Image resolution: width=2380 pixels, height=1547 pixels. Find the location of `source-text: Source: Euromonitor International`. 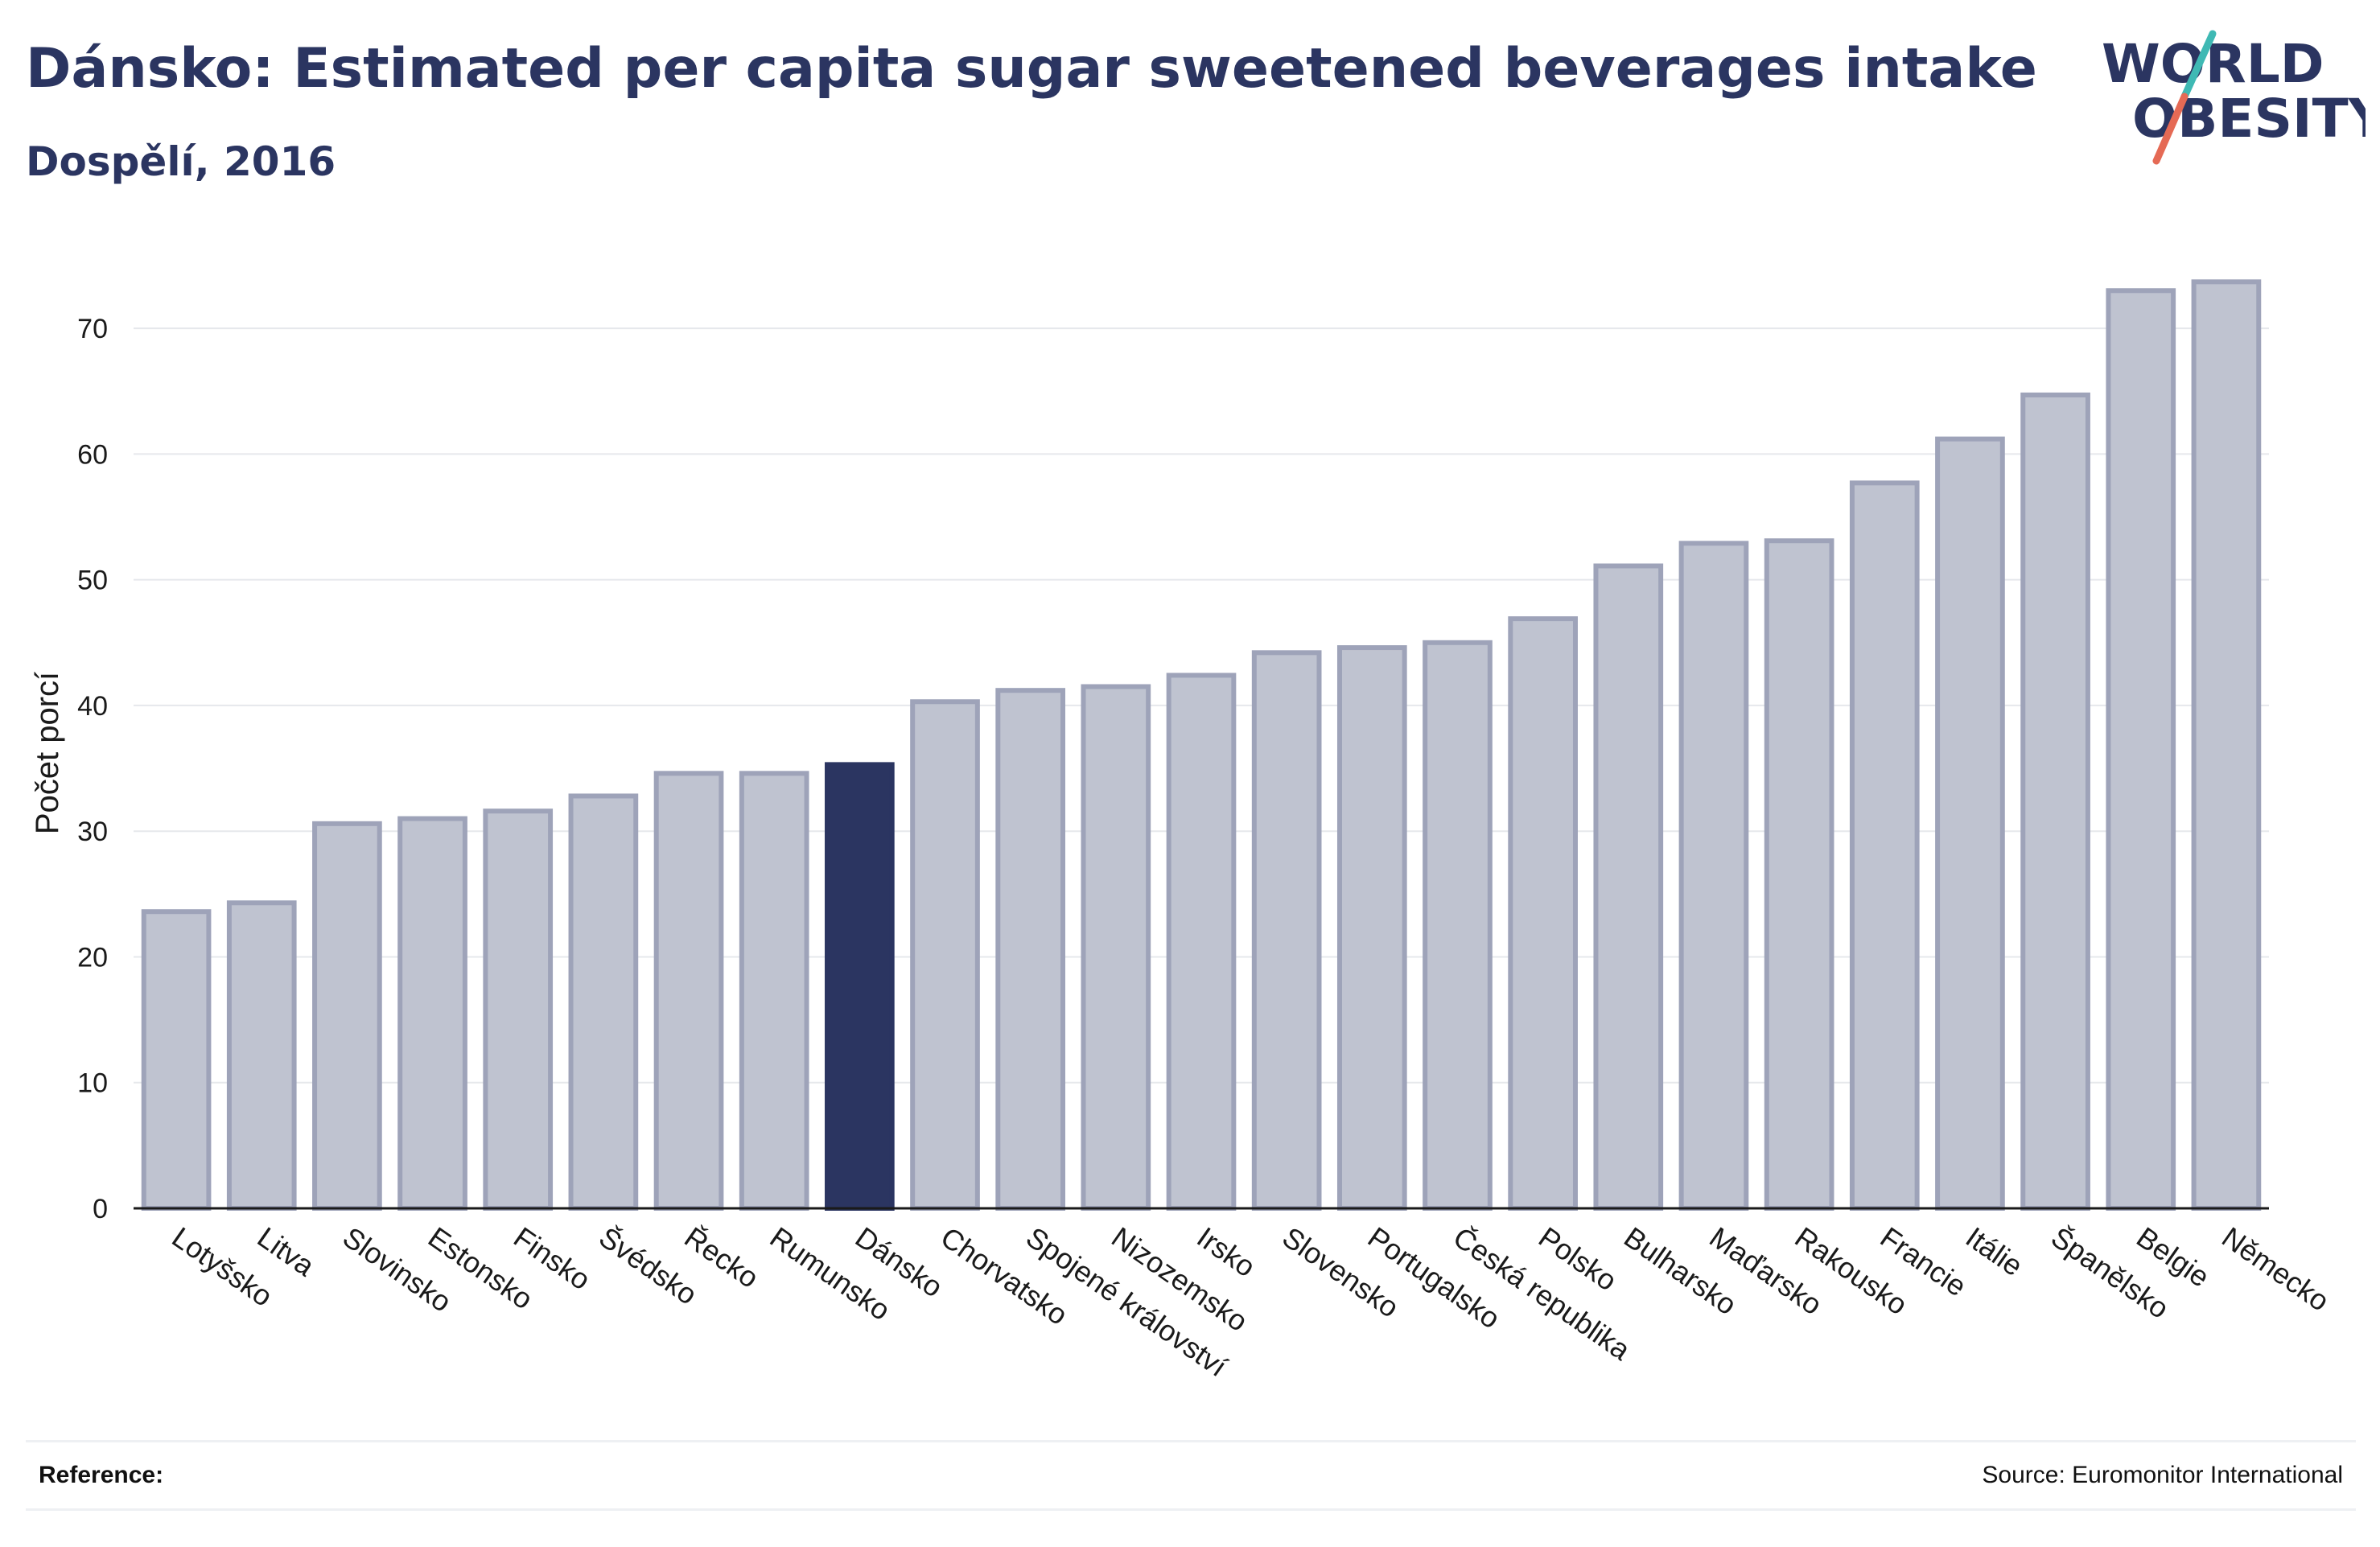

source-text: Source: Euromonitor International is located at coordinates (2162, 1475).